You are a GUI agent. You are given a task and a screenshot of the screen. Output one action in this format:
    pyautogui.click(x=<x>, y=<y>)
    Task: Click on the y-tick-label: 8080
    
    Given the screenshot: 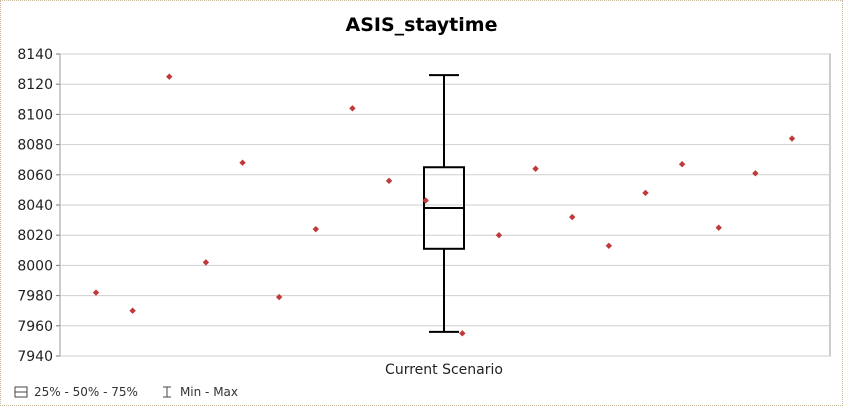 What is the action you would take?
    pyautogui.click(x=35, y=146)
    